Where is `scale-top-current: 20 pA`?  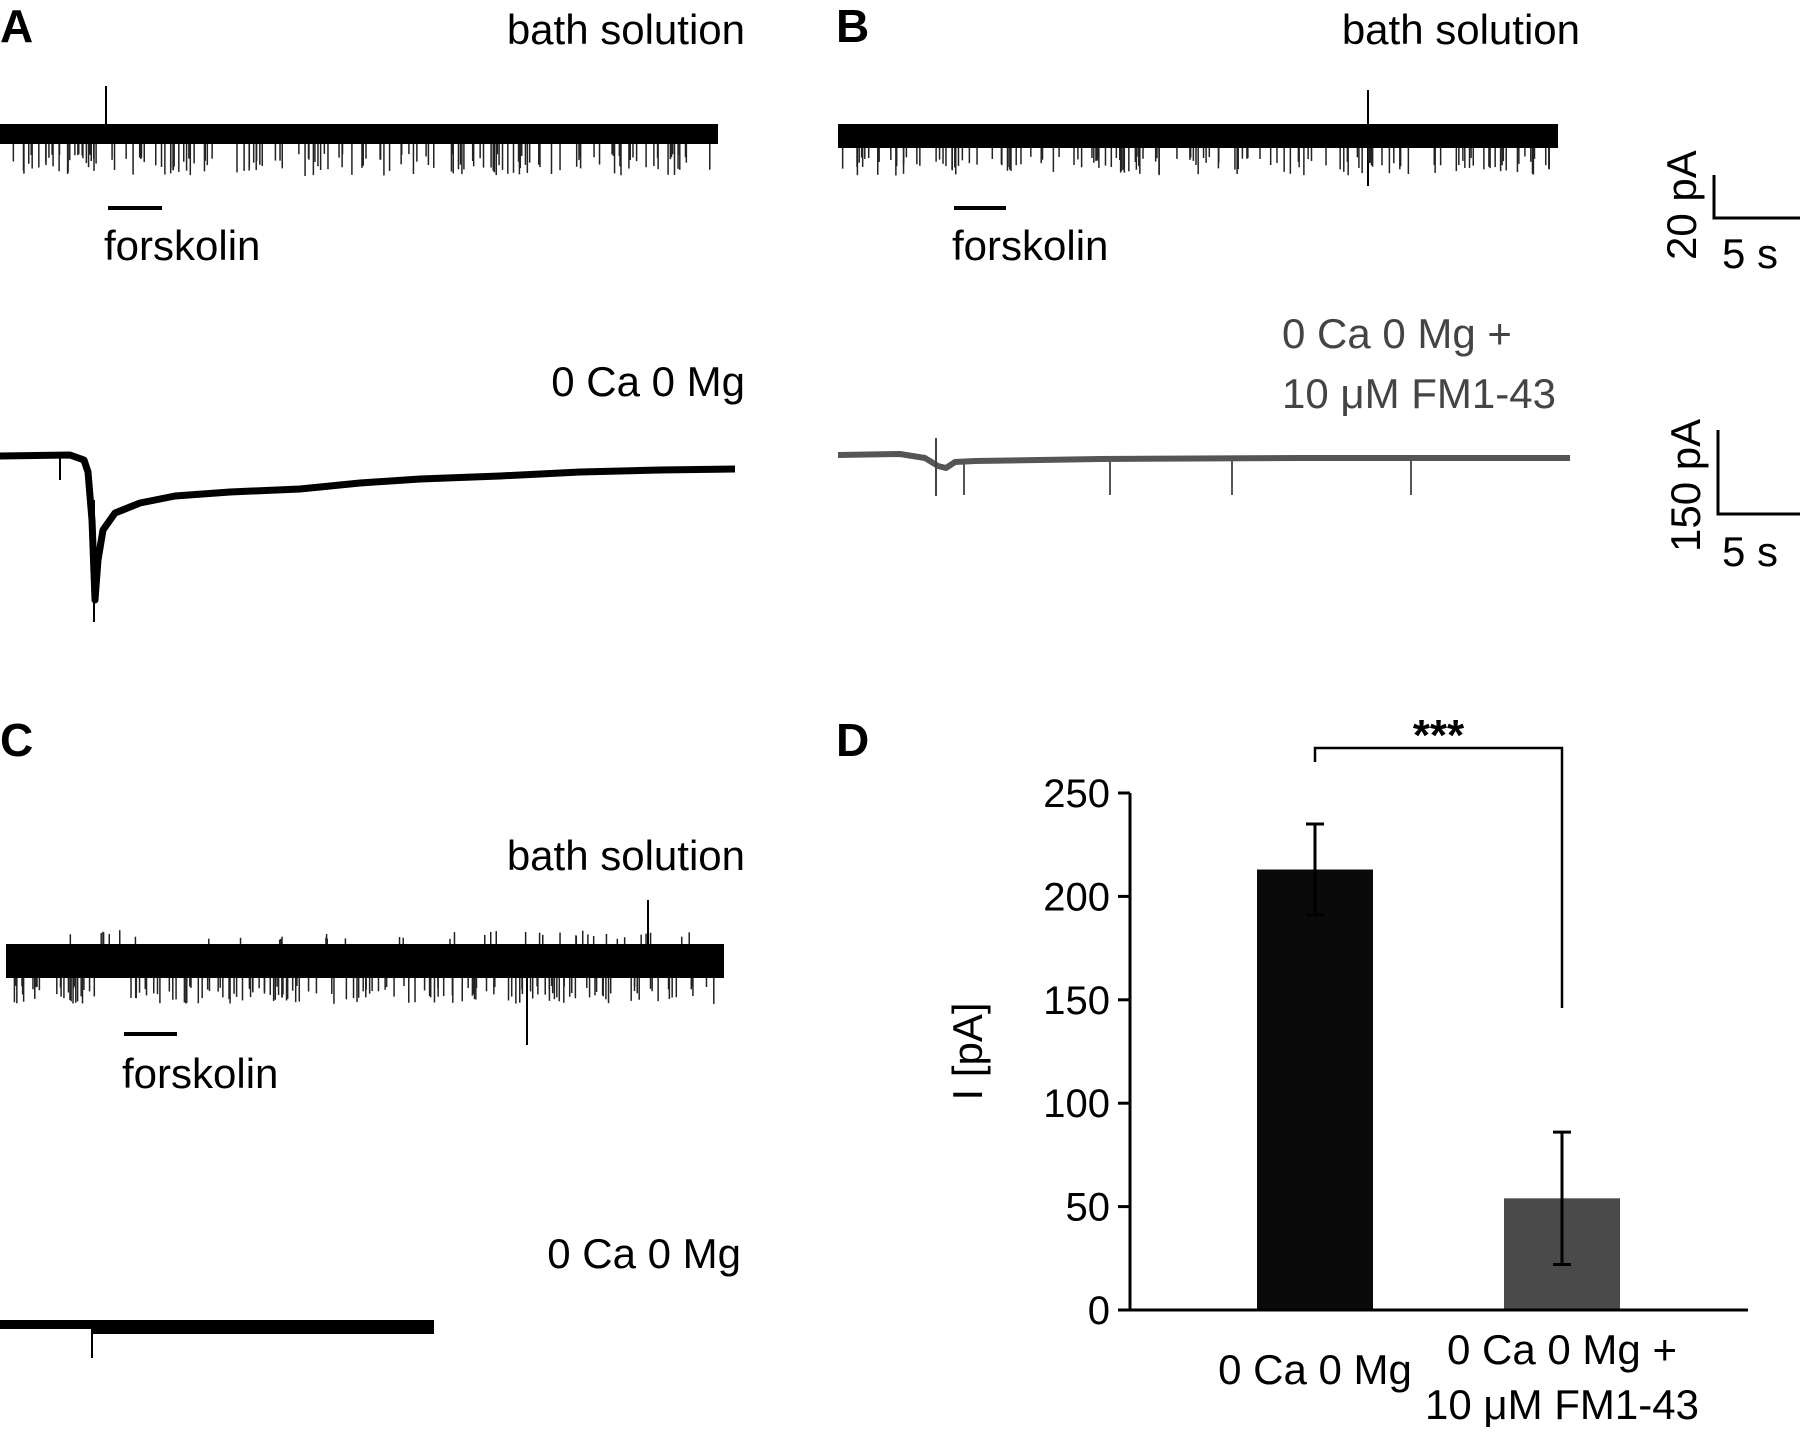
scale-top-current: 20 pA is located at coordinates (1681, 205).